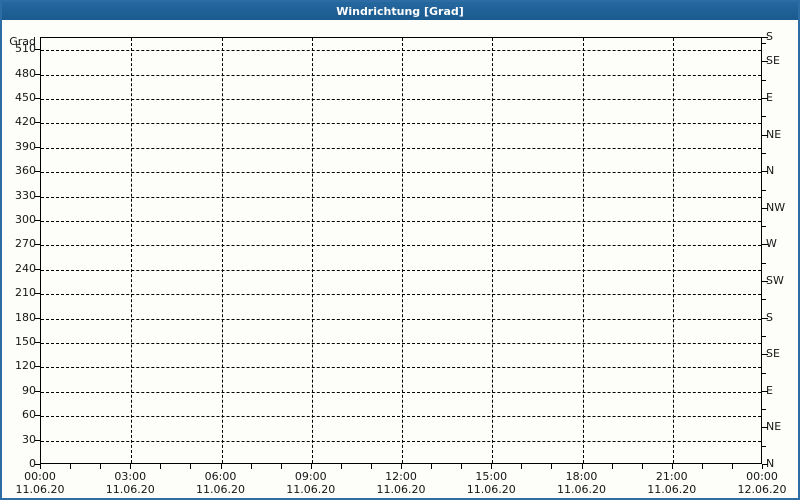 The width and height of the screenshot is (800, 500). What do you see at coordinates (25, 244) in the screenshot?
I see `y-axis-tick-label: 270` at bounding box center [25, 244].